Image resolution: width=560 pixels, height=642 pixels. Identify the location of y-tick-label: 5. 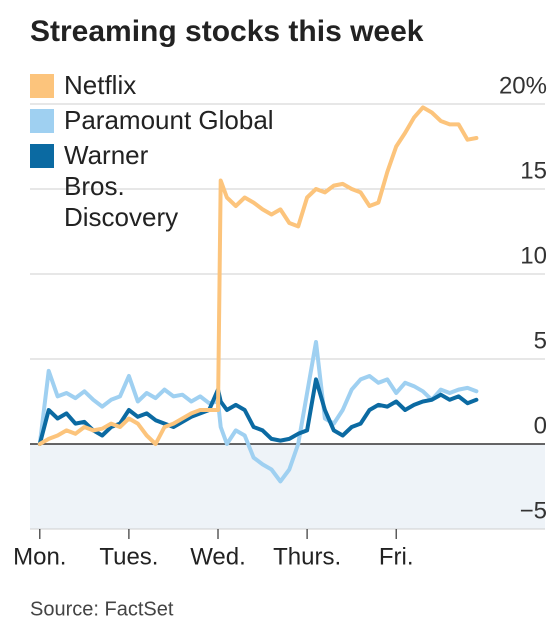
(540, 340).